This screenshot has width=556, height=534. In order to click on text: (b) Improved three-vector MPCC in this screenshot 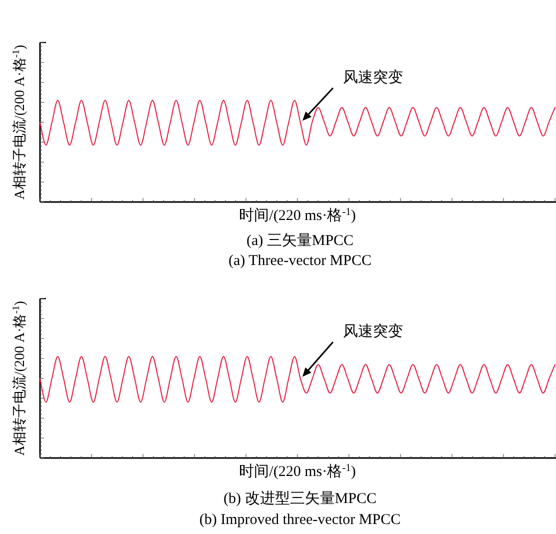, I will do `click(300, 520)`.